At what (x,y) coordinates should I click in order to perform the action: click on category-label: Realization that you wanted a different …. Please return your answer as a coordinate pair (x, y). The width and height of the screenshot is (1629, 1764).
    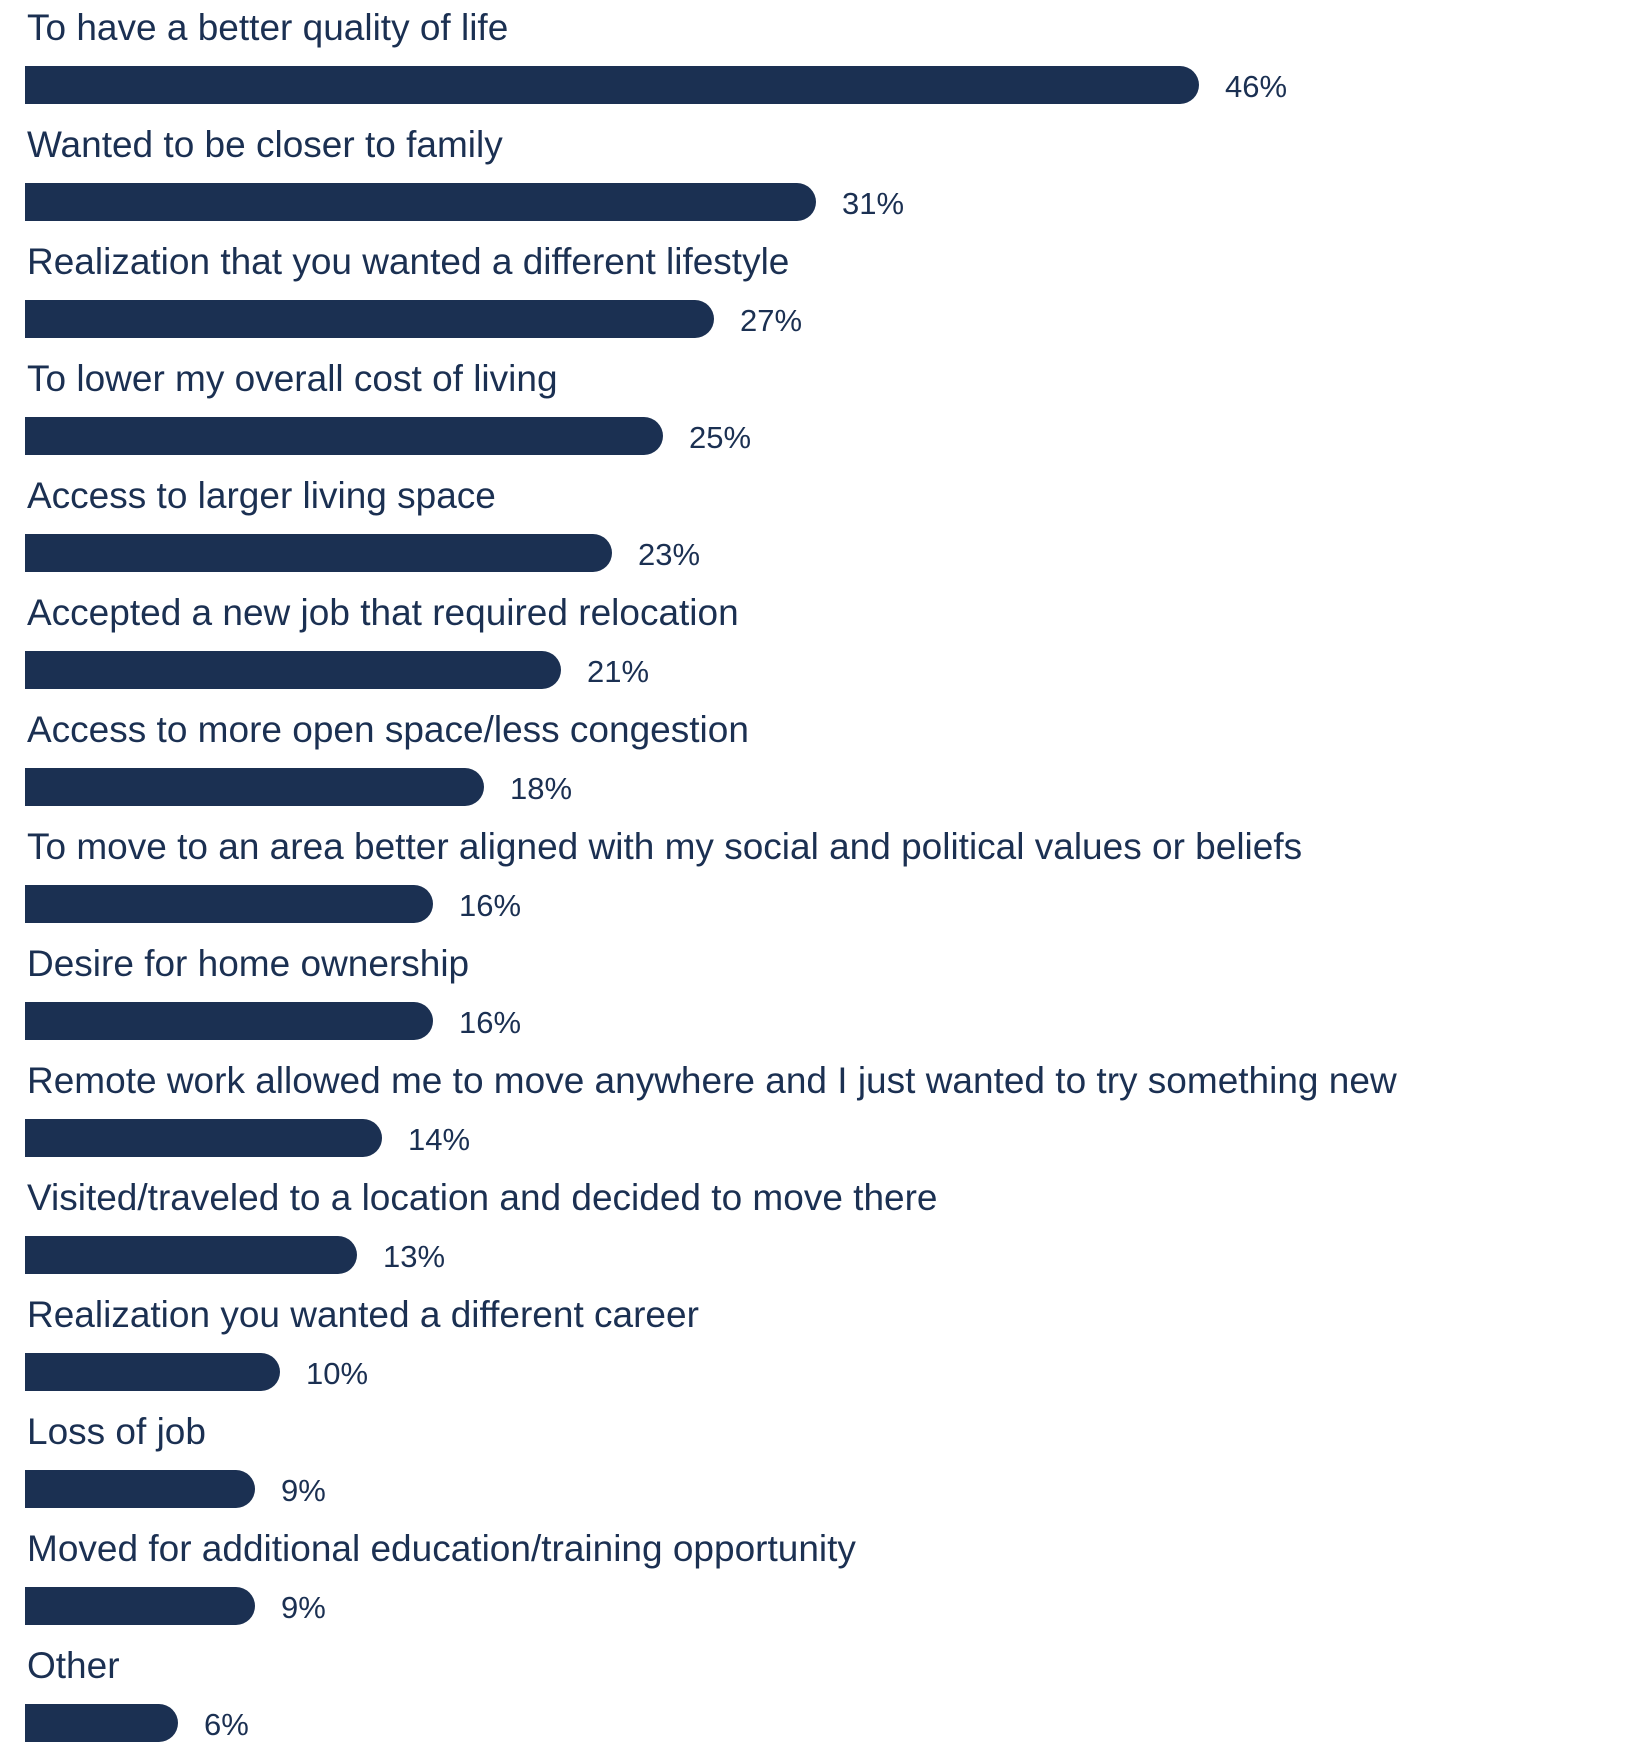
    Looking at the image, I should click on (408, 261).